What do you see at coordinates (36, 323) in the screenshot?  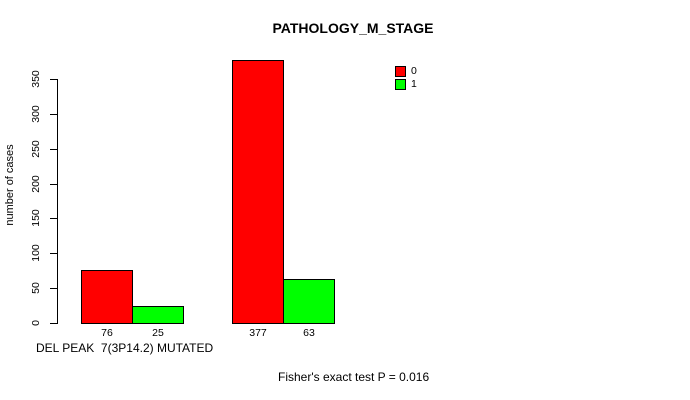 I see `y-axis-tick-label: 0` at bounding box center [36, 323].